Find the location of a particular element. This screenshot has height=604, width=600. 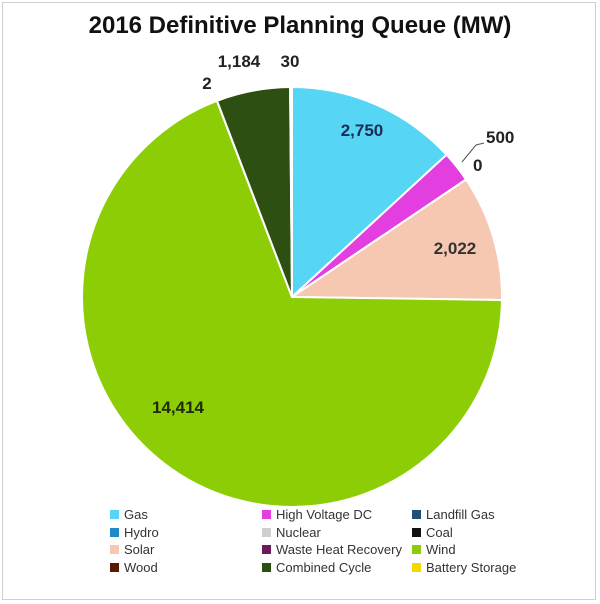

data-label-battery-storage: 30 is located at coordinates (290, 61).